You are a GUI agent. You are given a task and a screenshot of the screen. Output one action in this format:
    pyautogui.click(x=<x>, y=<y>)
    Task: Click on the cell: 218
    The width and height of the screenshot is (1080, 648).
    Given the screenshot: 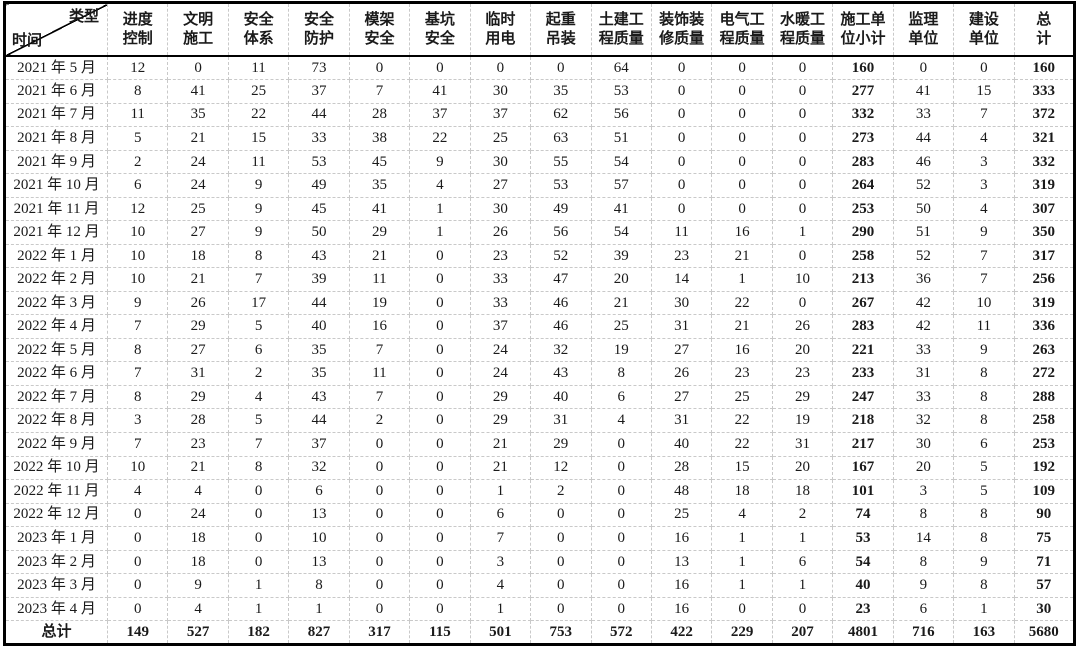 What is the action you would take?
    pyautogui.click(x=863, y=420)
    